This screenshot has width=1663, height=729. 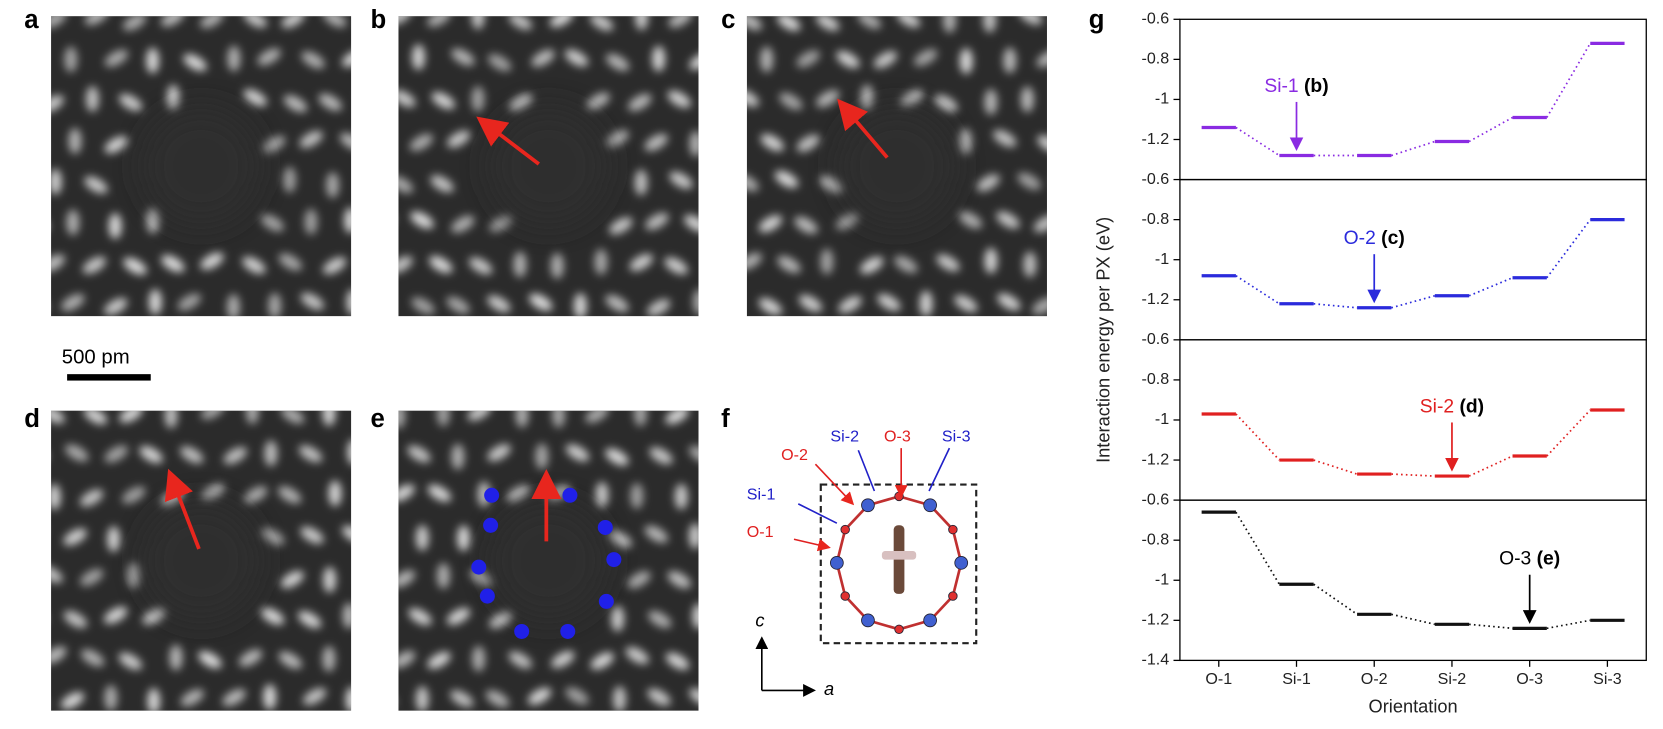 What do you see at coordinates (539, 535) in the screenshot?
I see `lattice` at bounding box center [539, 535].